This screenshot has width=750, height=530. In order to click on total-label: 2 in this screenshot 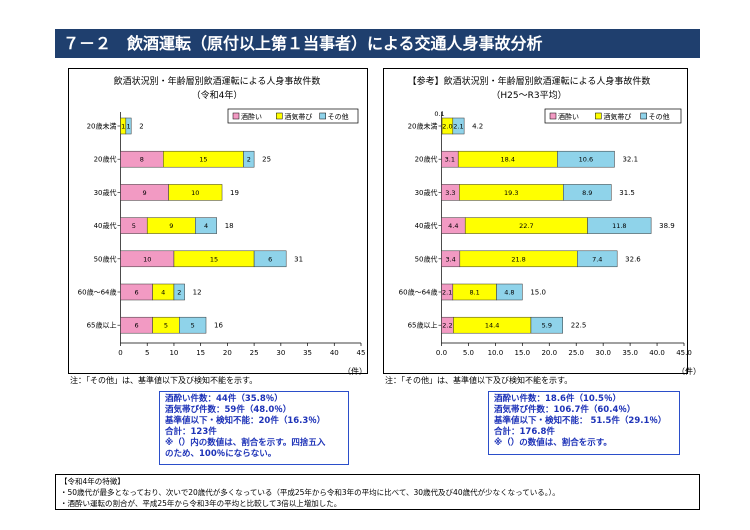, I will do `click(141, 127)`.